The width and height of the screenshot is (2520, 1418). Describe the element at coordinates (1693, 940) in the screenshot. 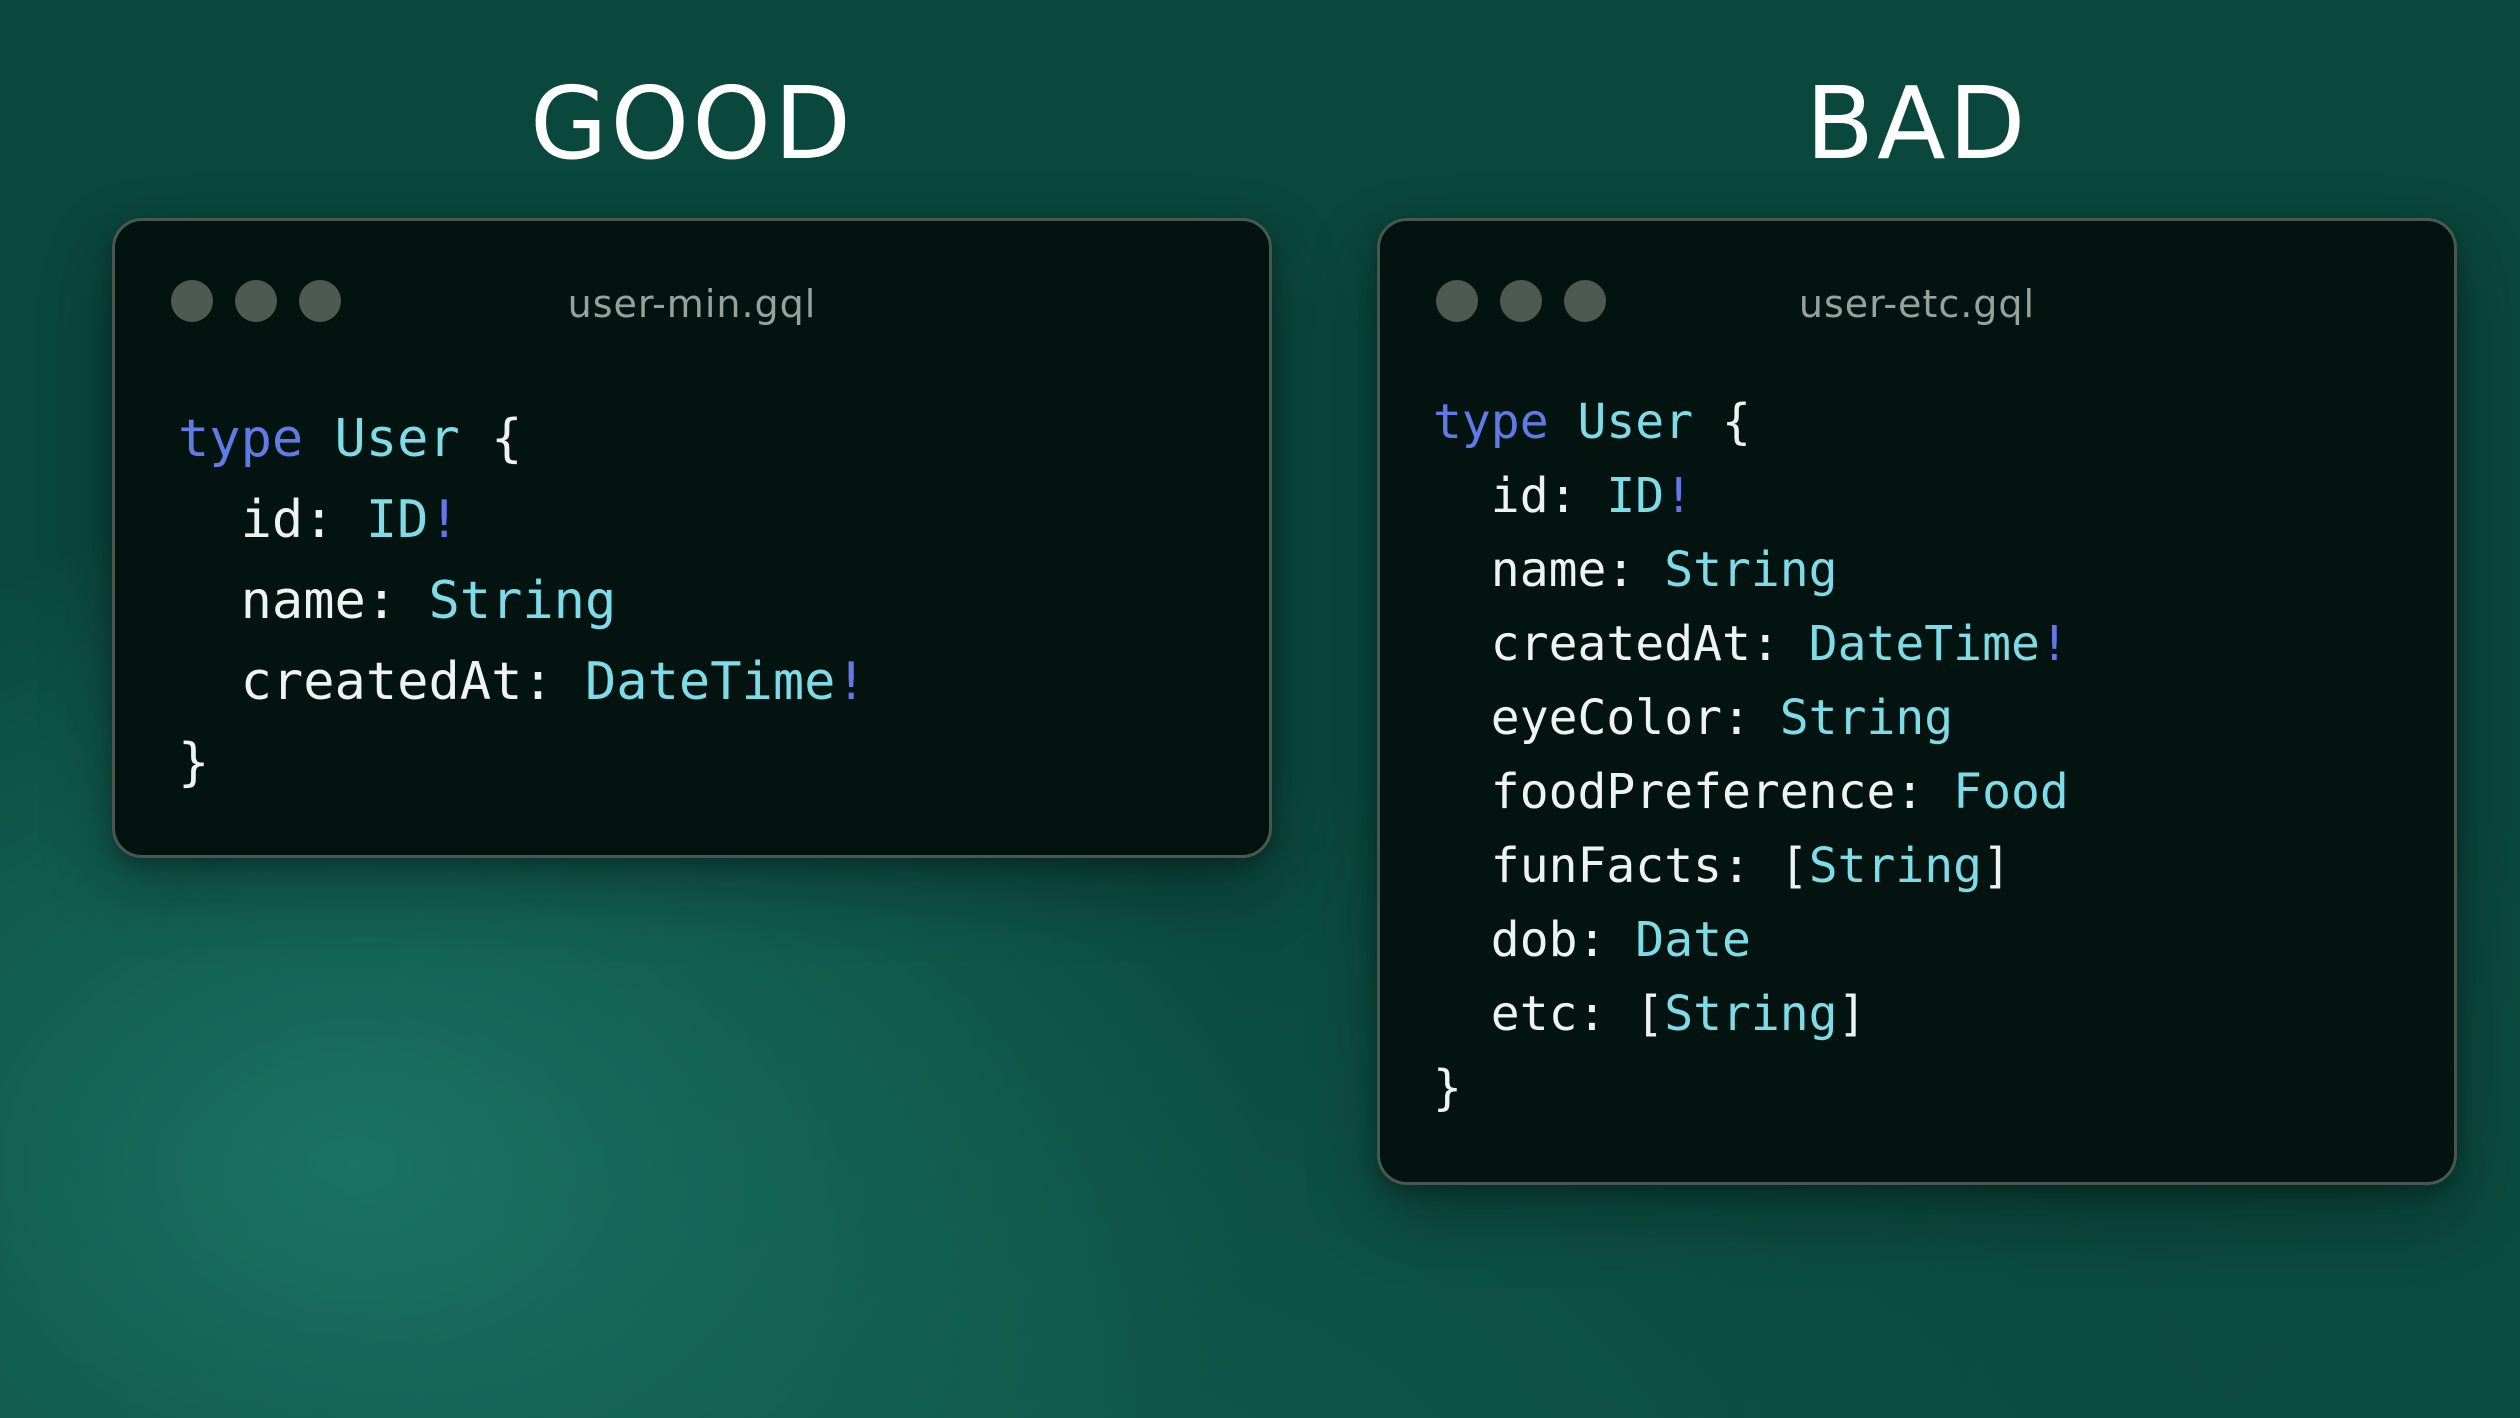

I see `code-token-type: Date` at that location.